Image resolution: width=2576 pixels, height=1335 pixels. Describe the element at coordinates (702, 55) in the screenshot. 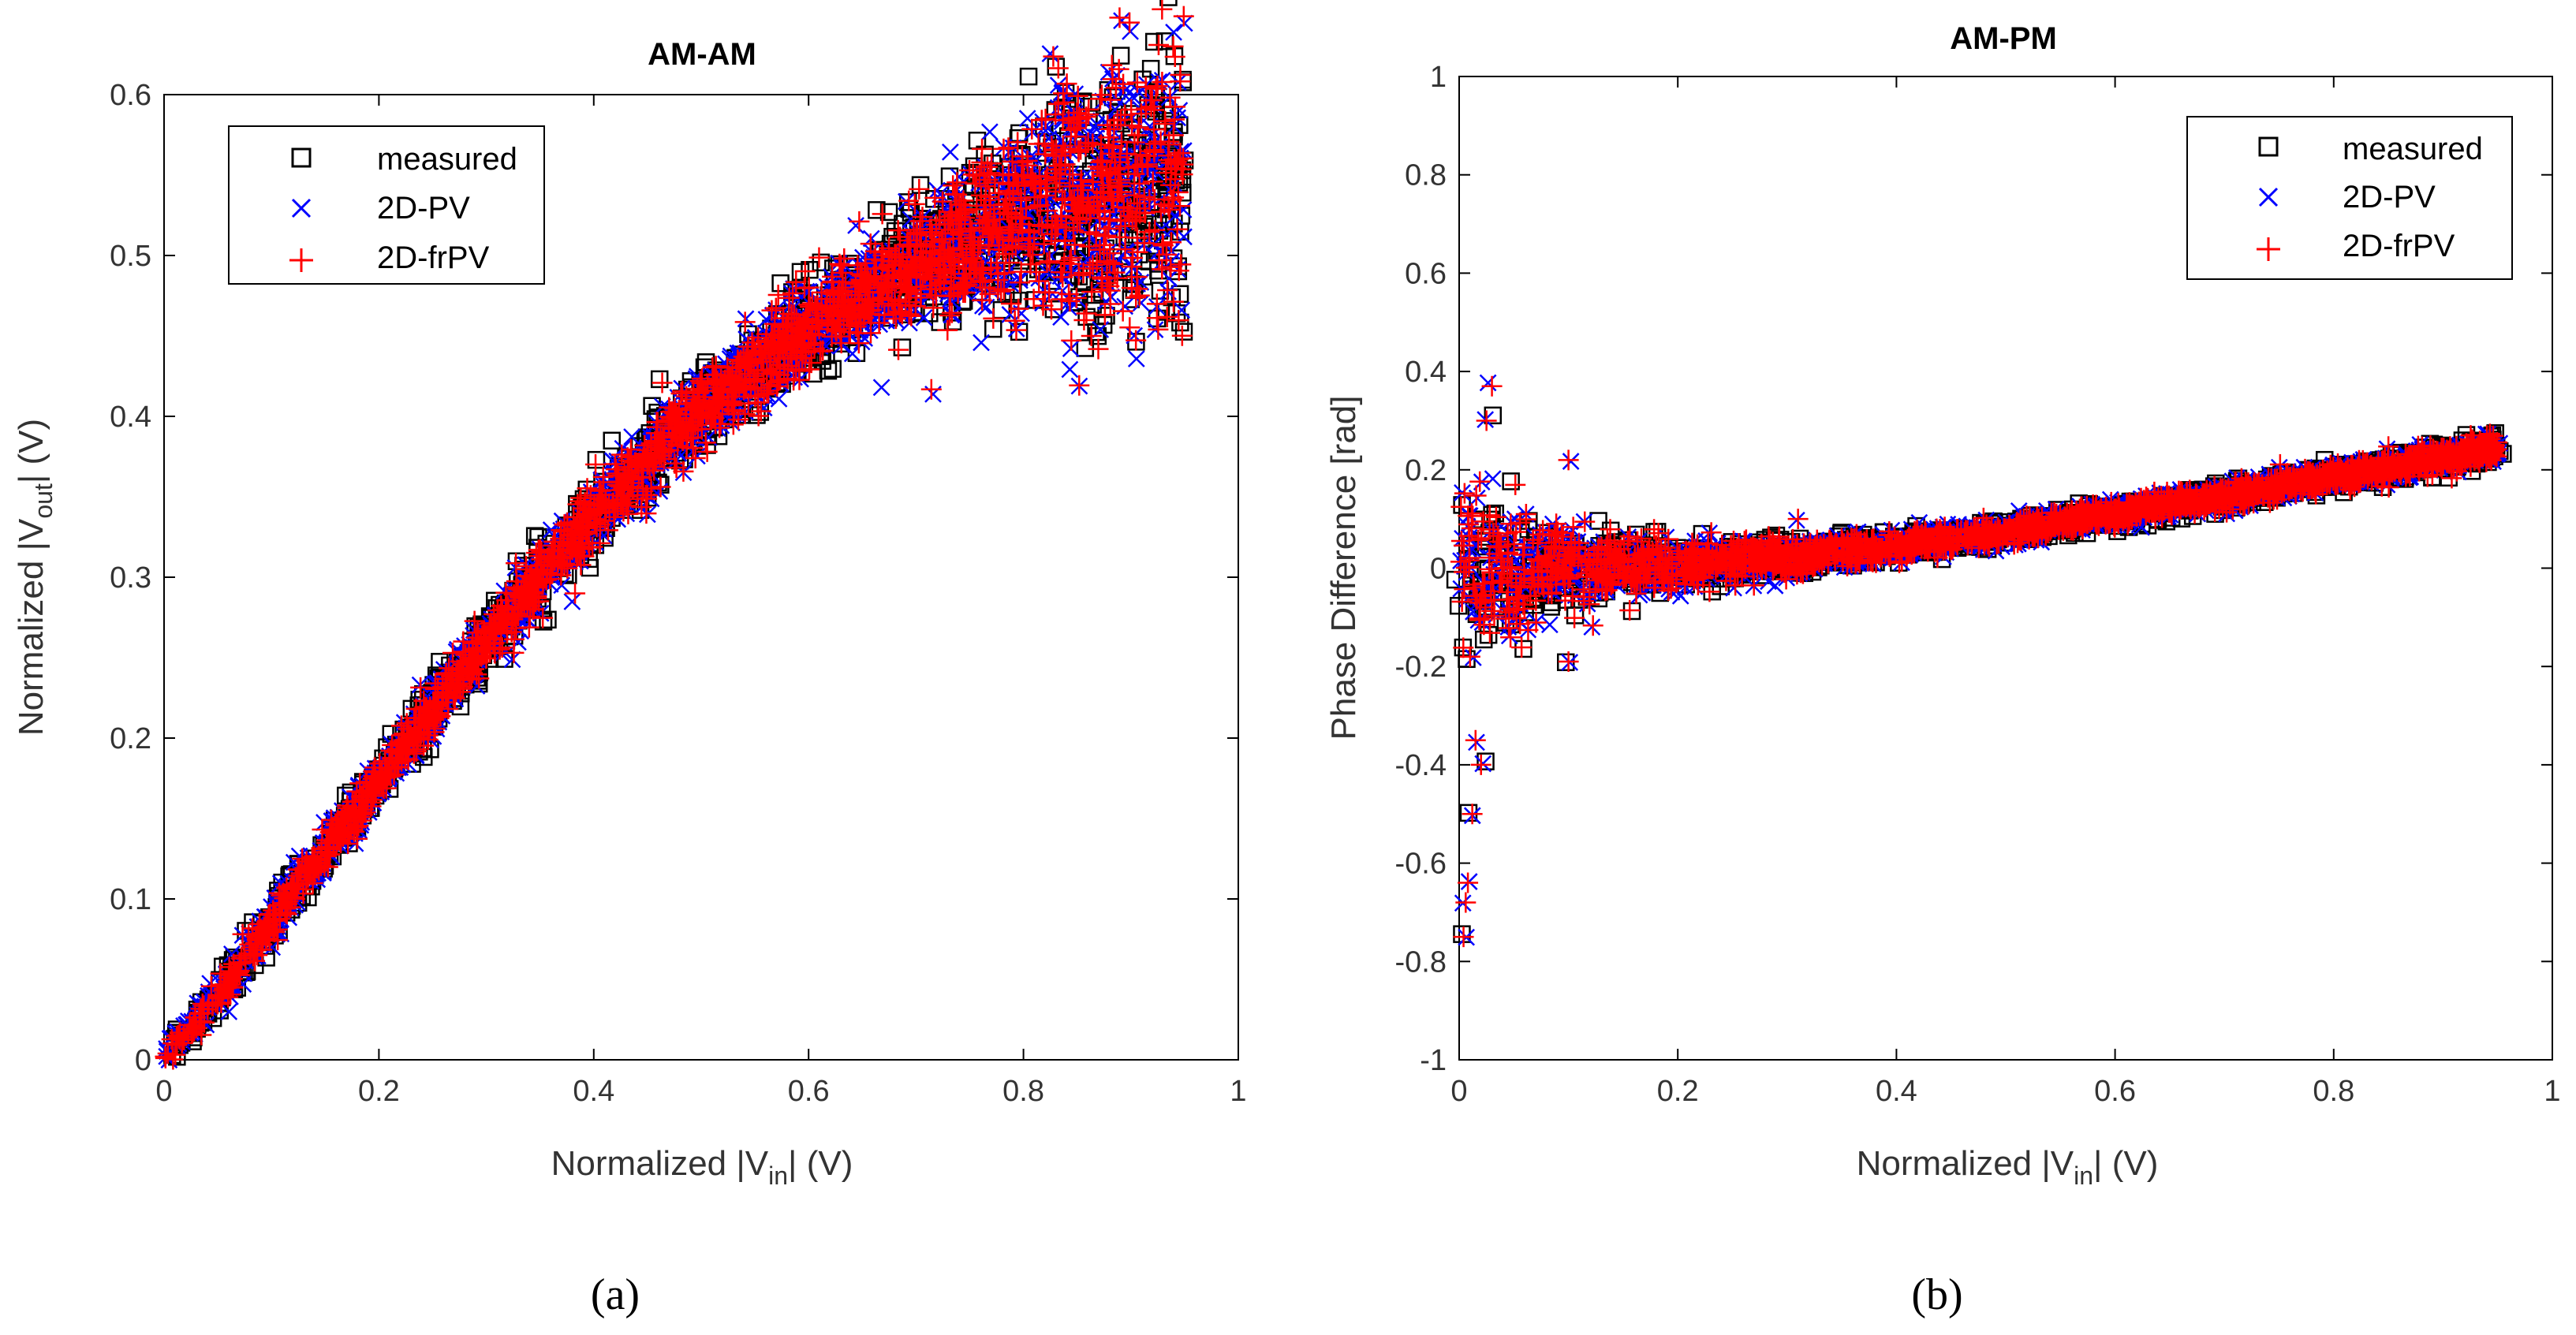

I see `chart-title: AM-AM` at that location.